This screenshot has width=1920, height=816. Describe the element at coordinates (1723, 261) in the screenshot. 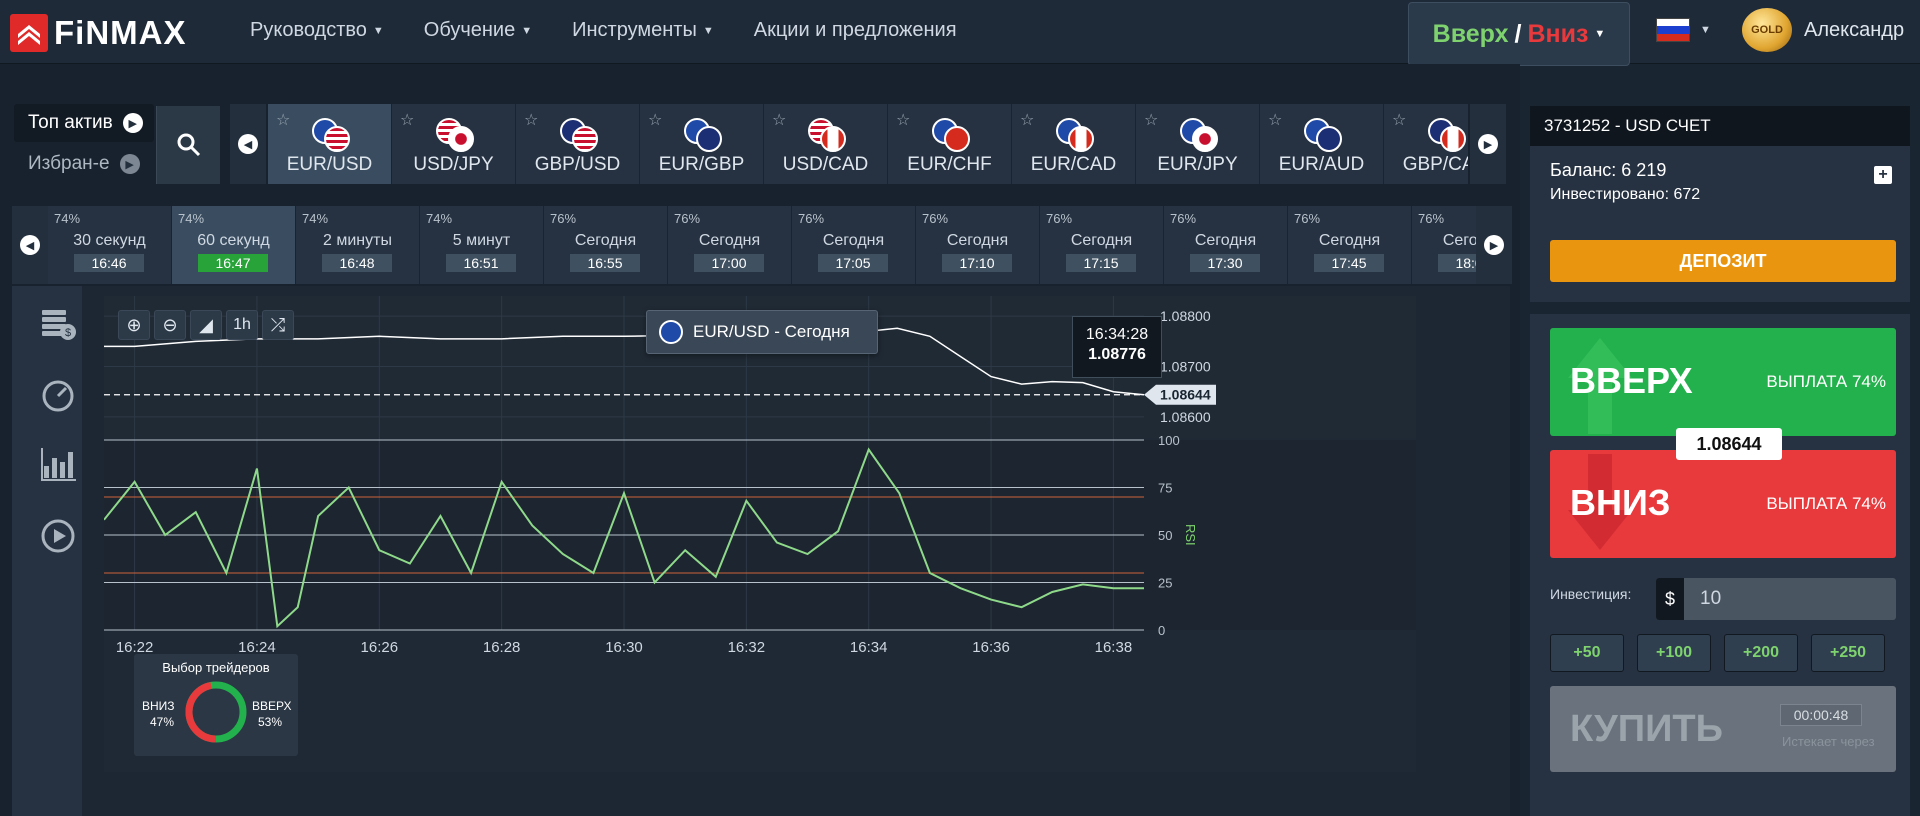

I see `deposit-button: ДЕПОЗИТ` at that location.